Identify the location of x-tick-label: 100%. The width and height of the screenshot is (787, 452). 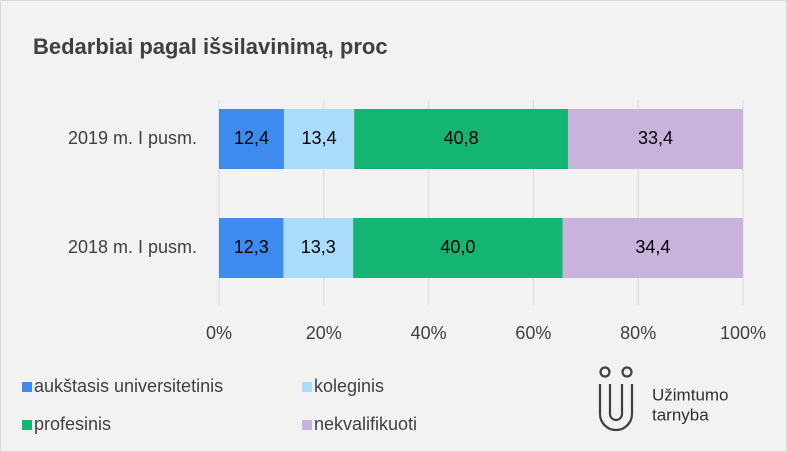
(743, 333).